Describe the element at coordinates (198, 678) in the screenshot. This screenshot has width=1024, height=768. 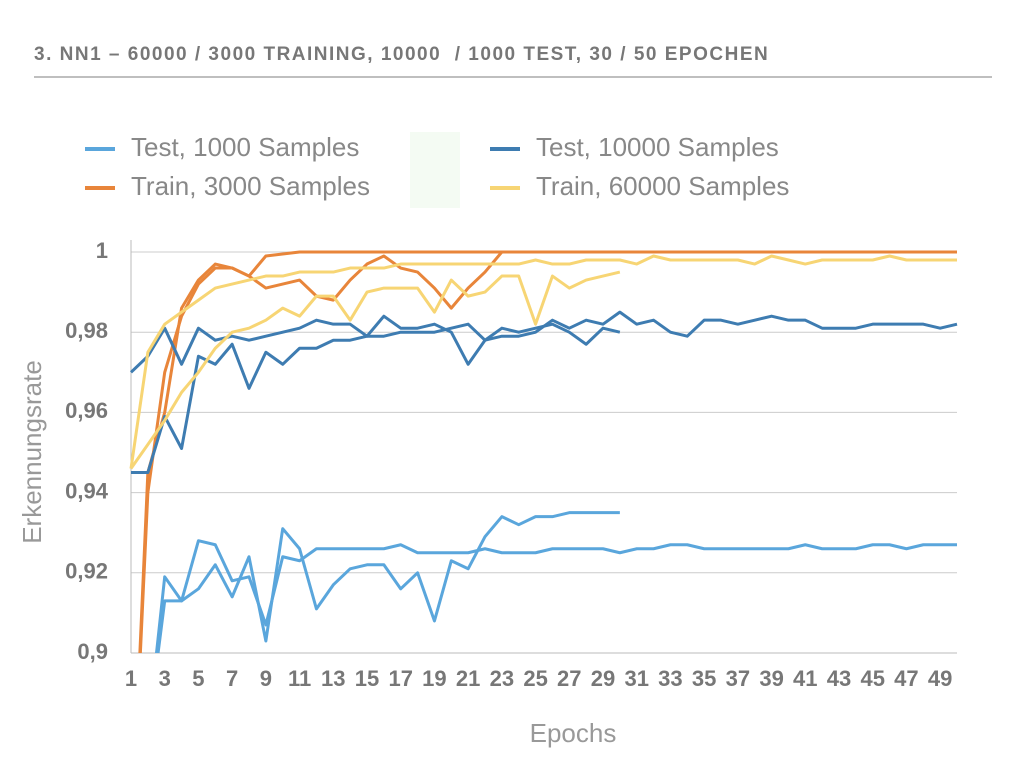
I see `x-tick-label: 5` at that location.